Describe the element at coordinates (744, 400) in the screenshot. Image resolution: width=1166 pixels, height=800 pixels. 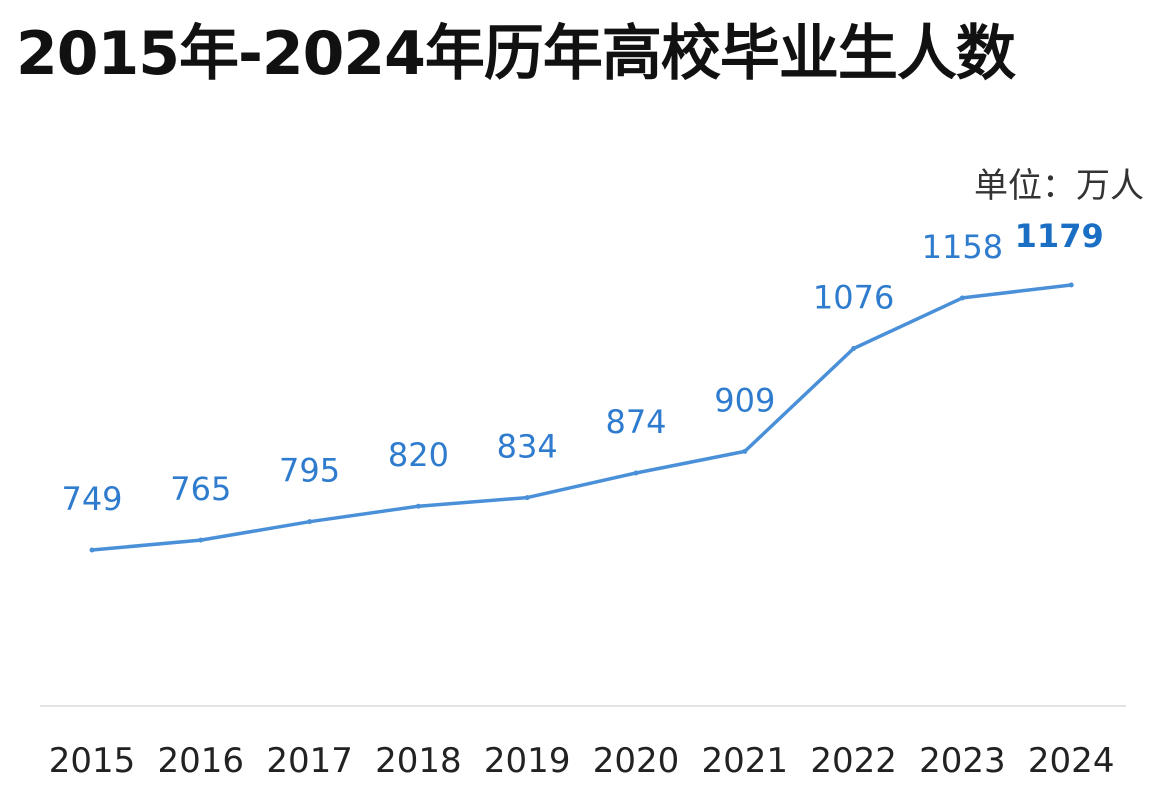
I see `data-label-2021: 909` at that location.